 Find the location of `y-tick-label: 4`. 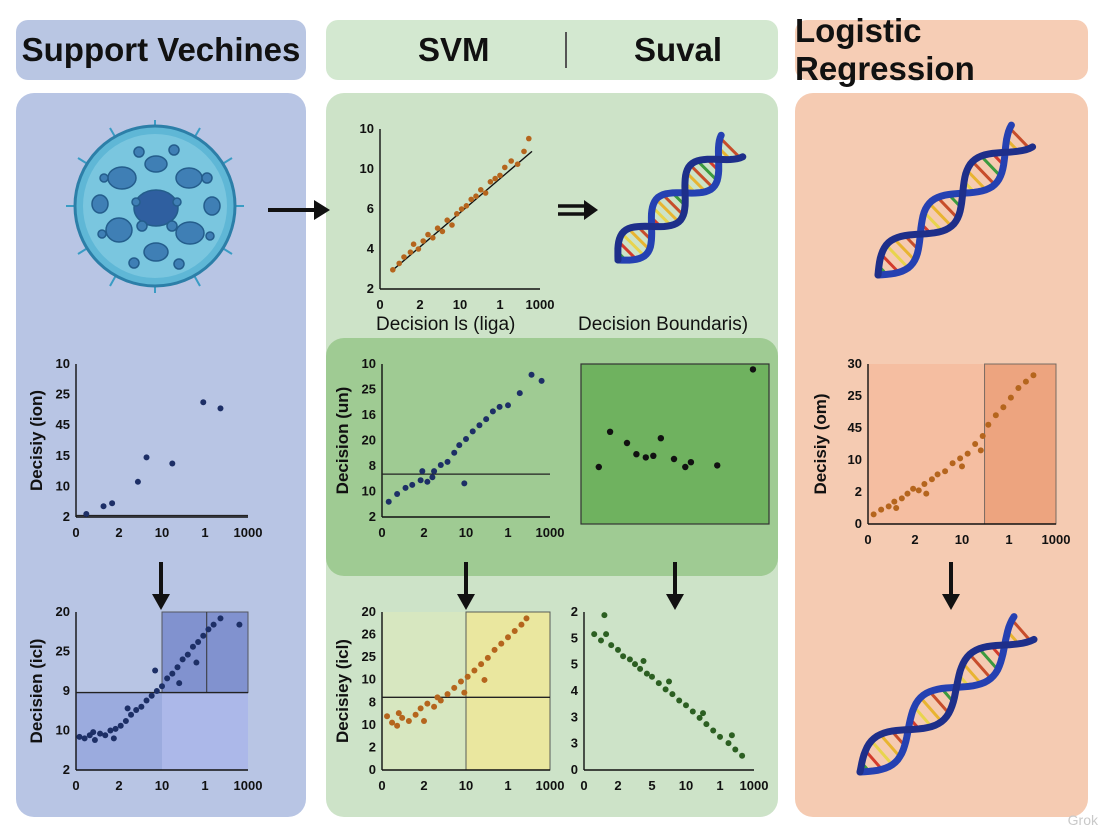

y-tick-label: 4 is located at coordinates (371, 248).